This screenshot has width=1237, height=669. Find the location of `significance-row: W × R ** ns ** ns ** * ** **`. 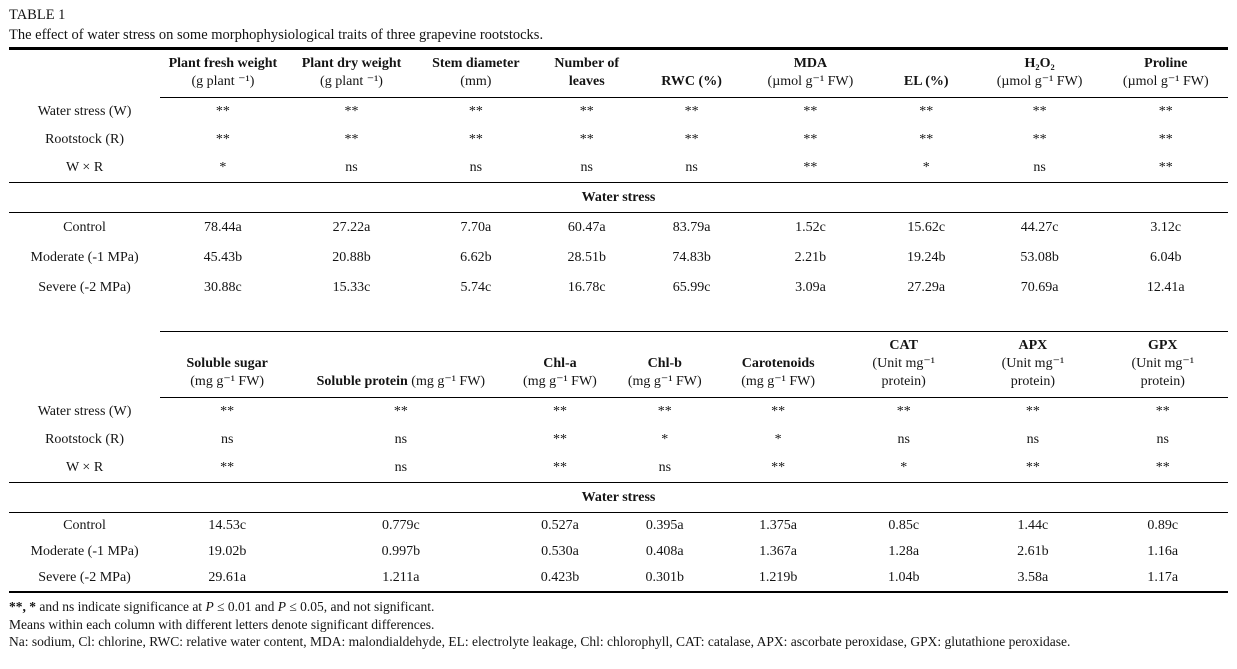

significance-row: W × R ** ns ** ns ** * ** ** is located at coordinates (618, 468).